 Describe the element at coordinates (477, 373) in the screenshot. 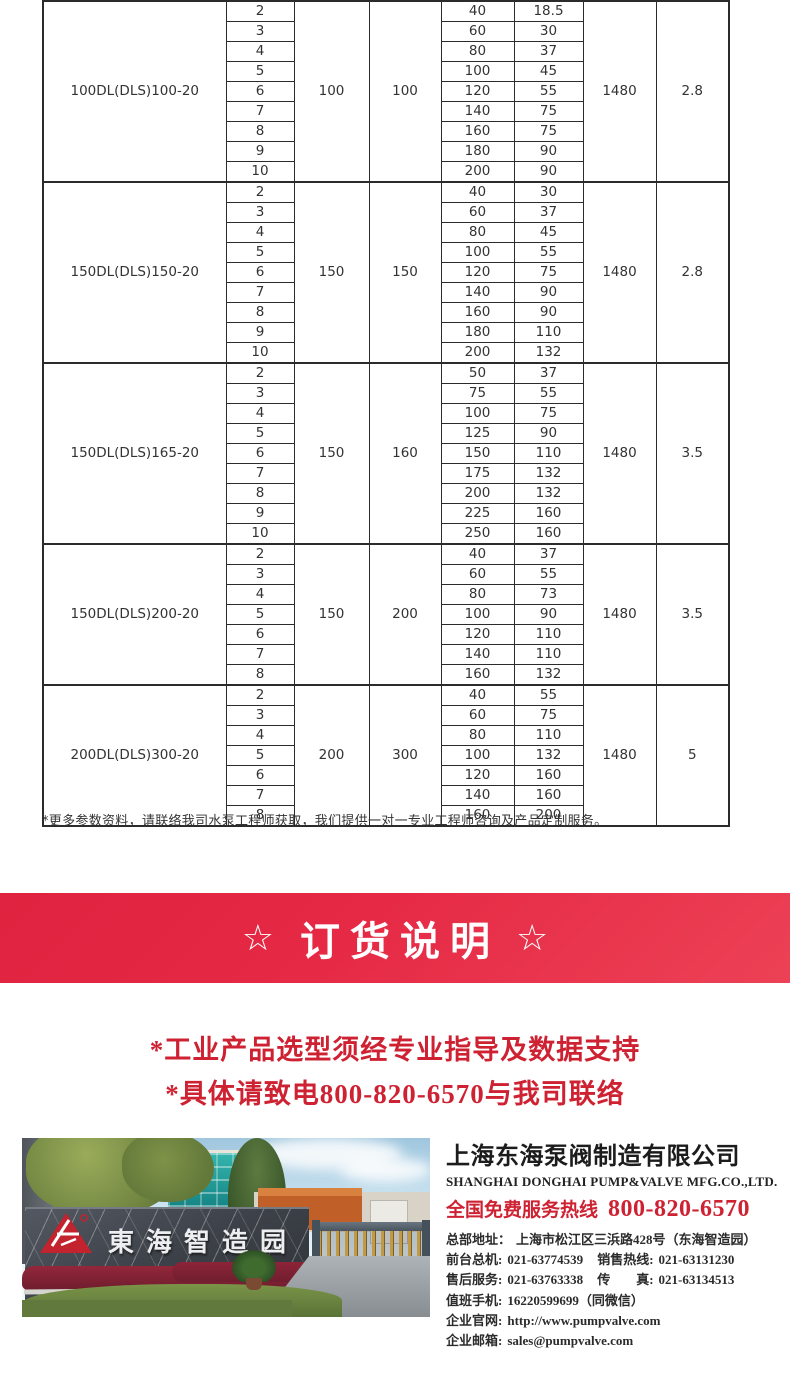

I see `cell-flow: 50` at that location.